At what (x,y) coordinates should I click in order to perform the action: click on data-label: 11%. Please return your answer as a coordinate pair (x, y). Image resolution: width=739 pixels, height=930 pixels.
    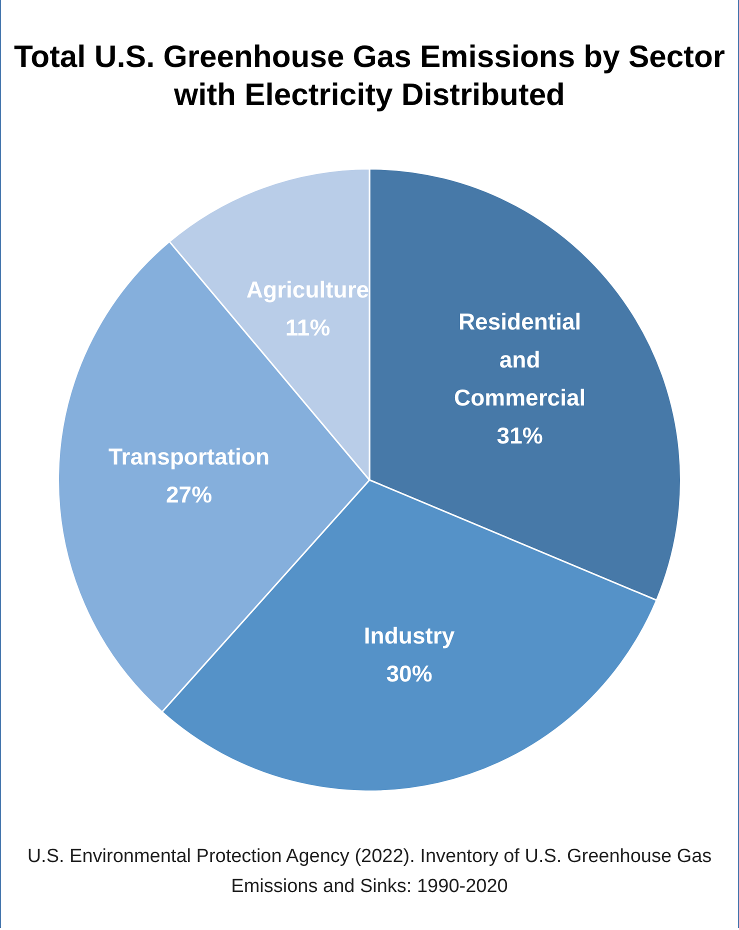
    Looking at the image, I should click on (307, 327).